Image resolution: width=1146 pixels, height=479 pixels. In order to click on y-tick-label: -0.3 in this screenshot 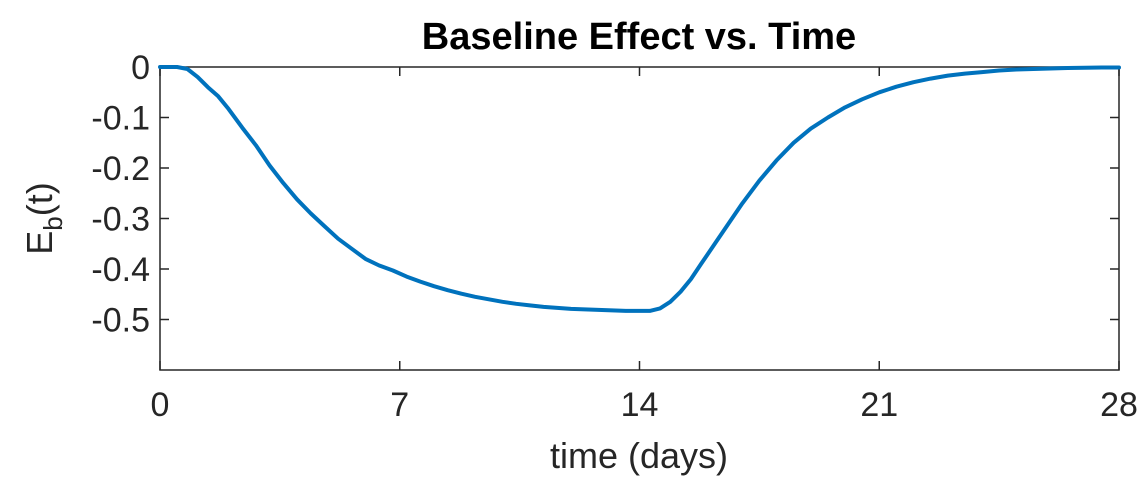, I will do `click(120, 220)`.